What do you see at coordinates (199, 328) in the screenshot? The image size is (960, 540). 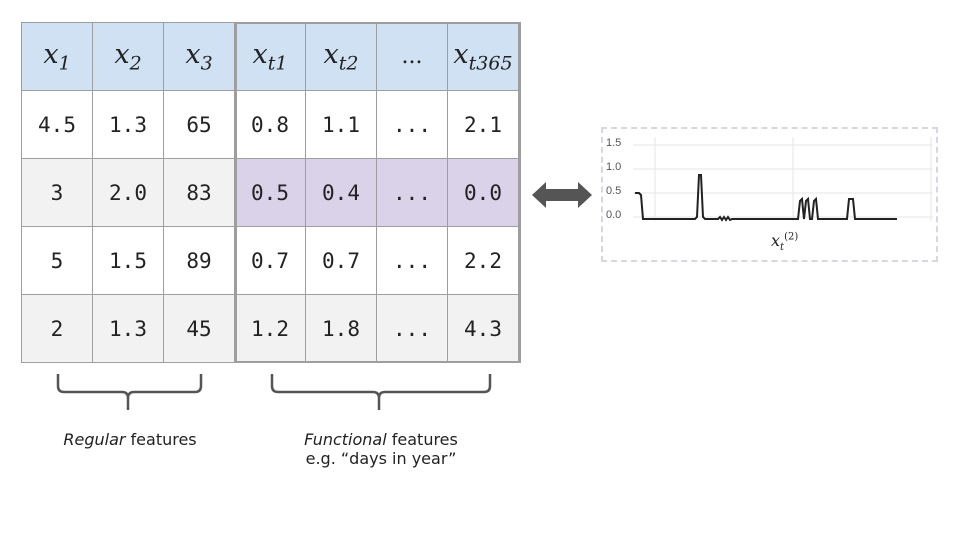 I see `table-cell: 45` at bounding box center [199, 328].